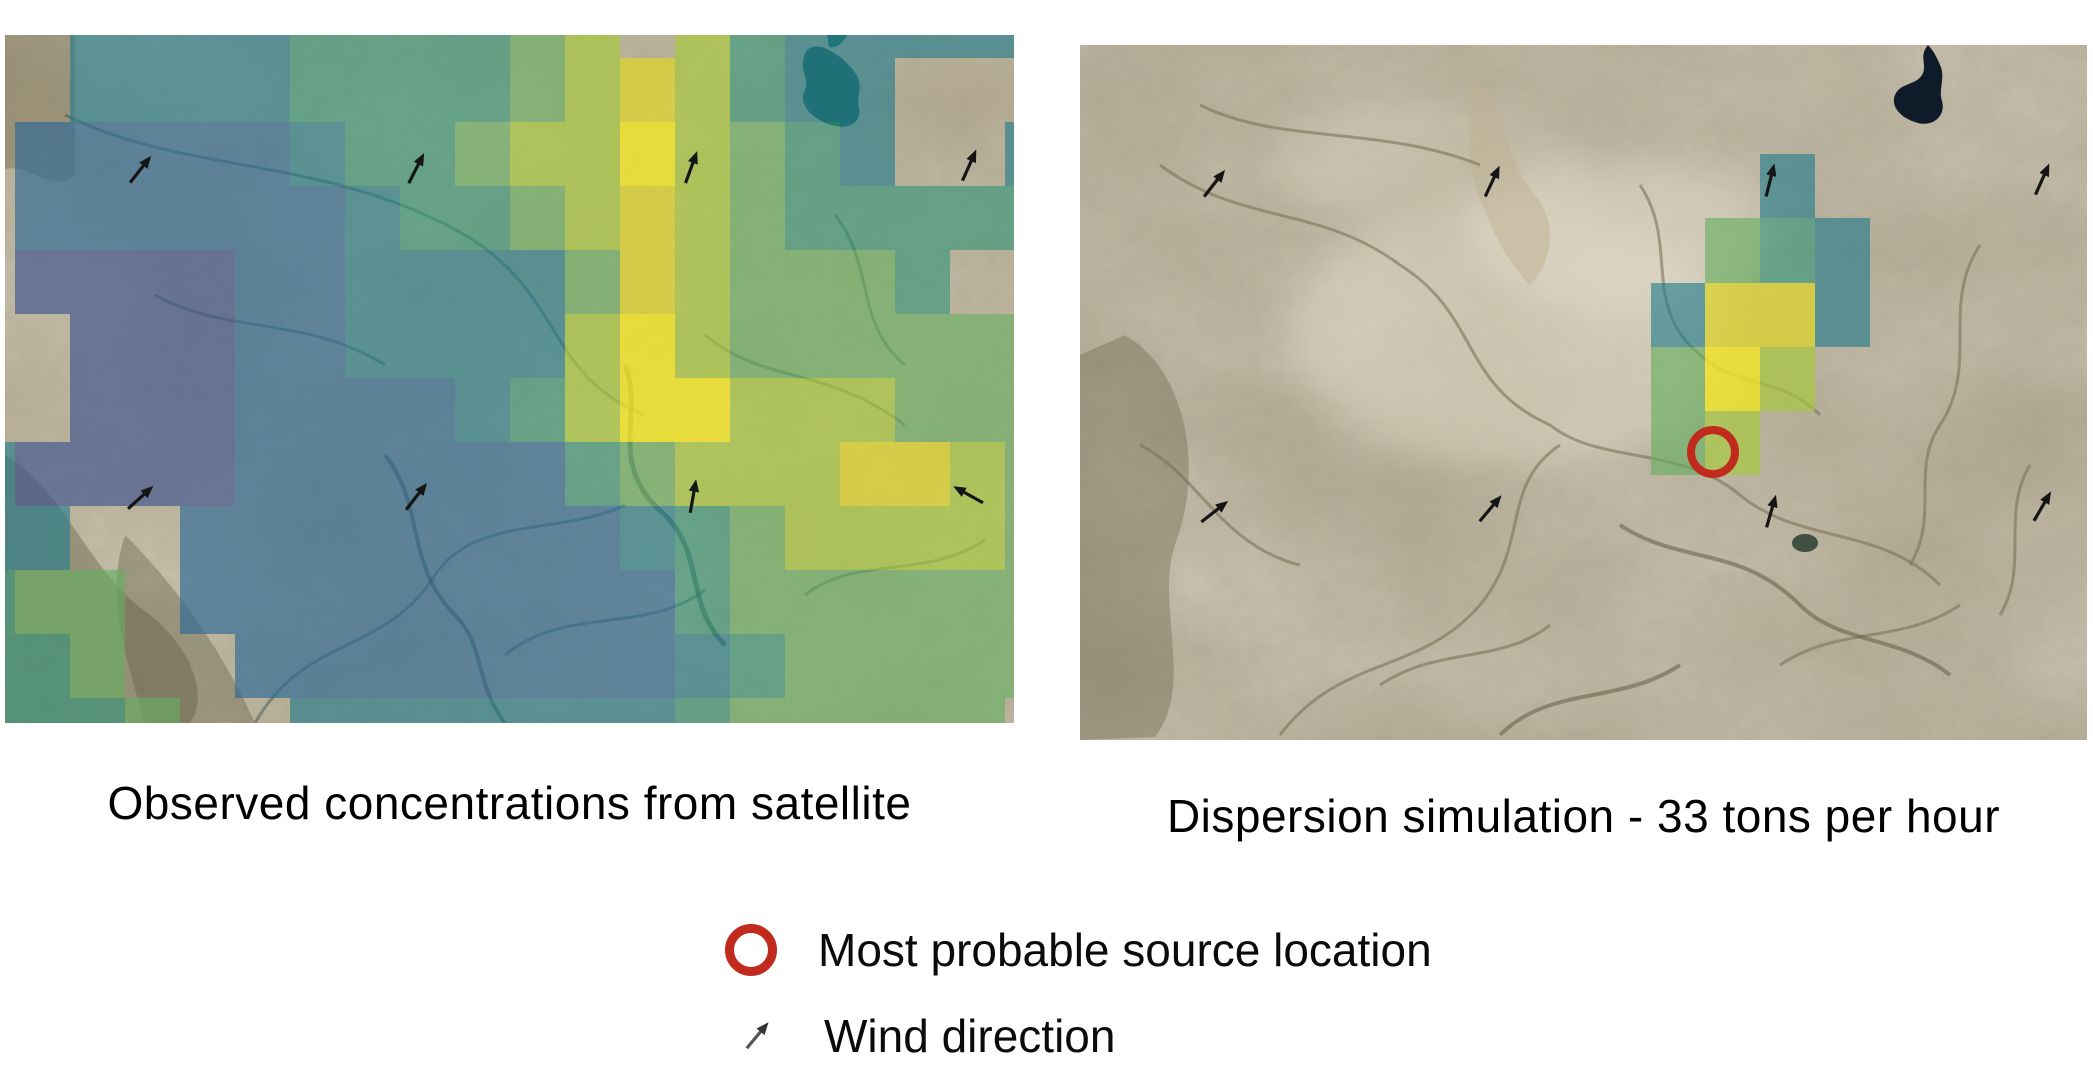  I want to click on left-caption: Observed concentrations from satellite, so click(509, 803).